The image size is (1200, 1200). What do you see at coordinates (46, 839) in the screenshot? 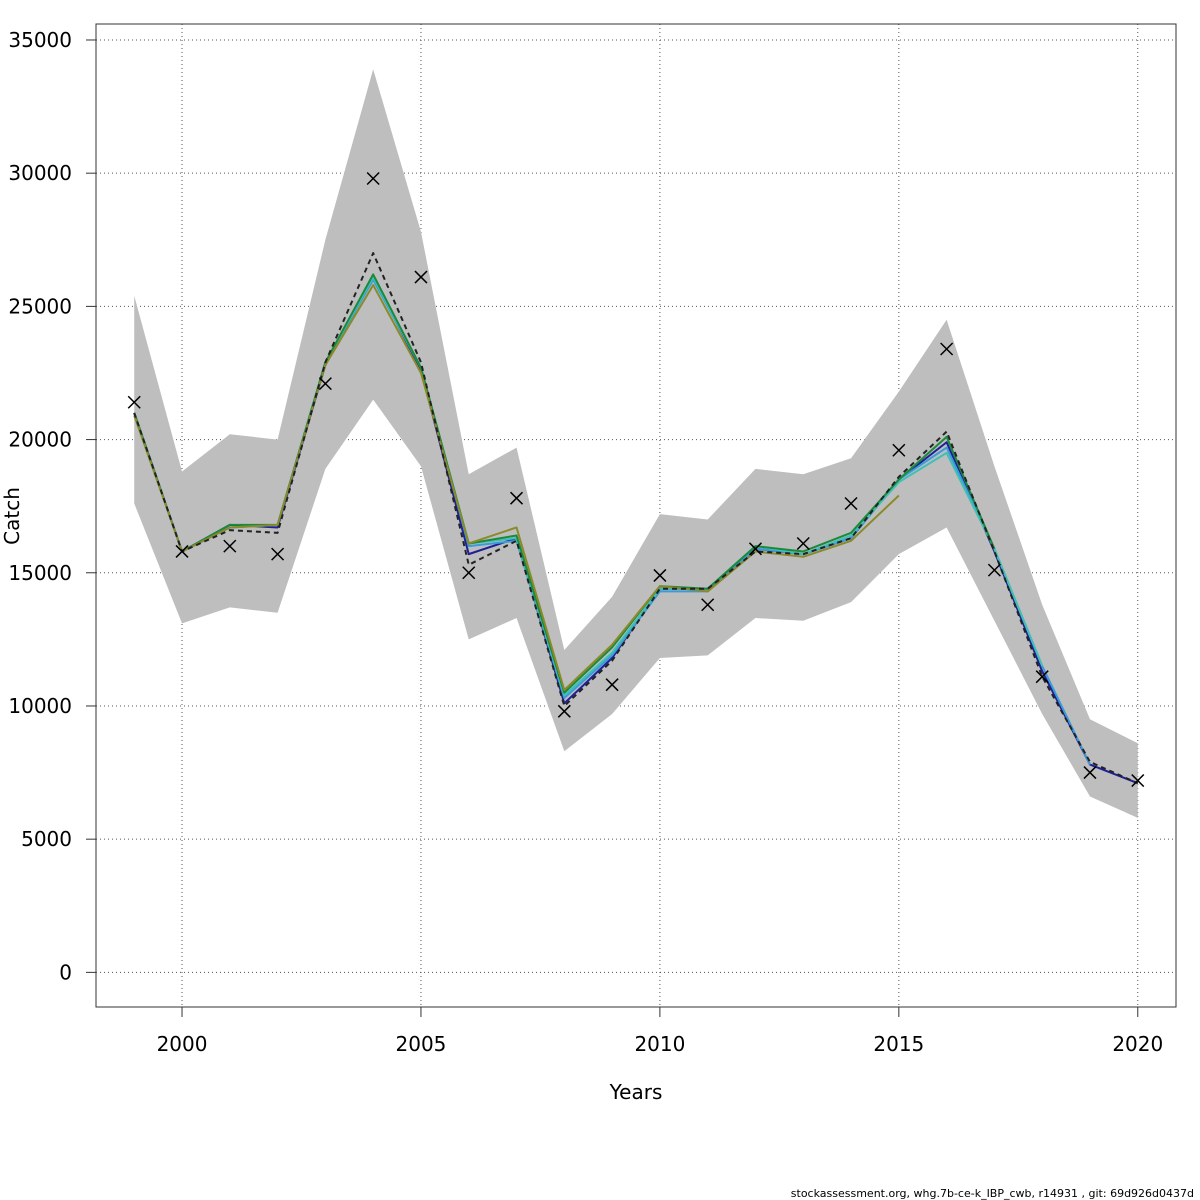
I see `y-tick-label: 5000` at bounding box center [46, 839].